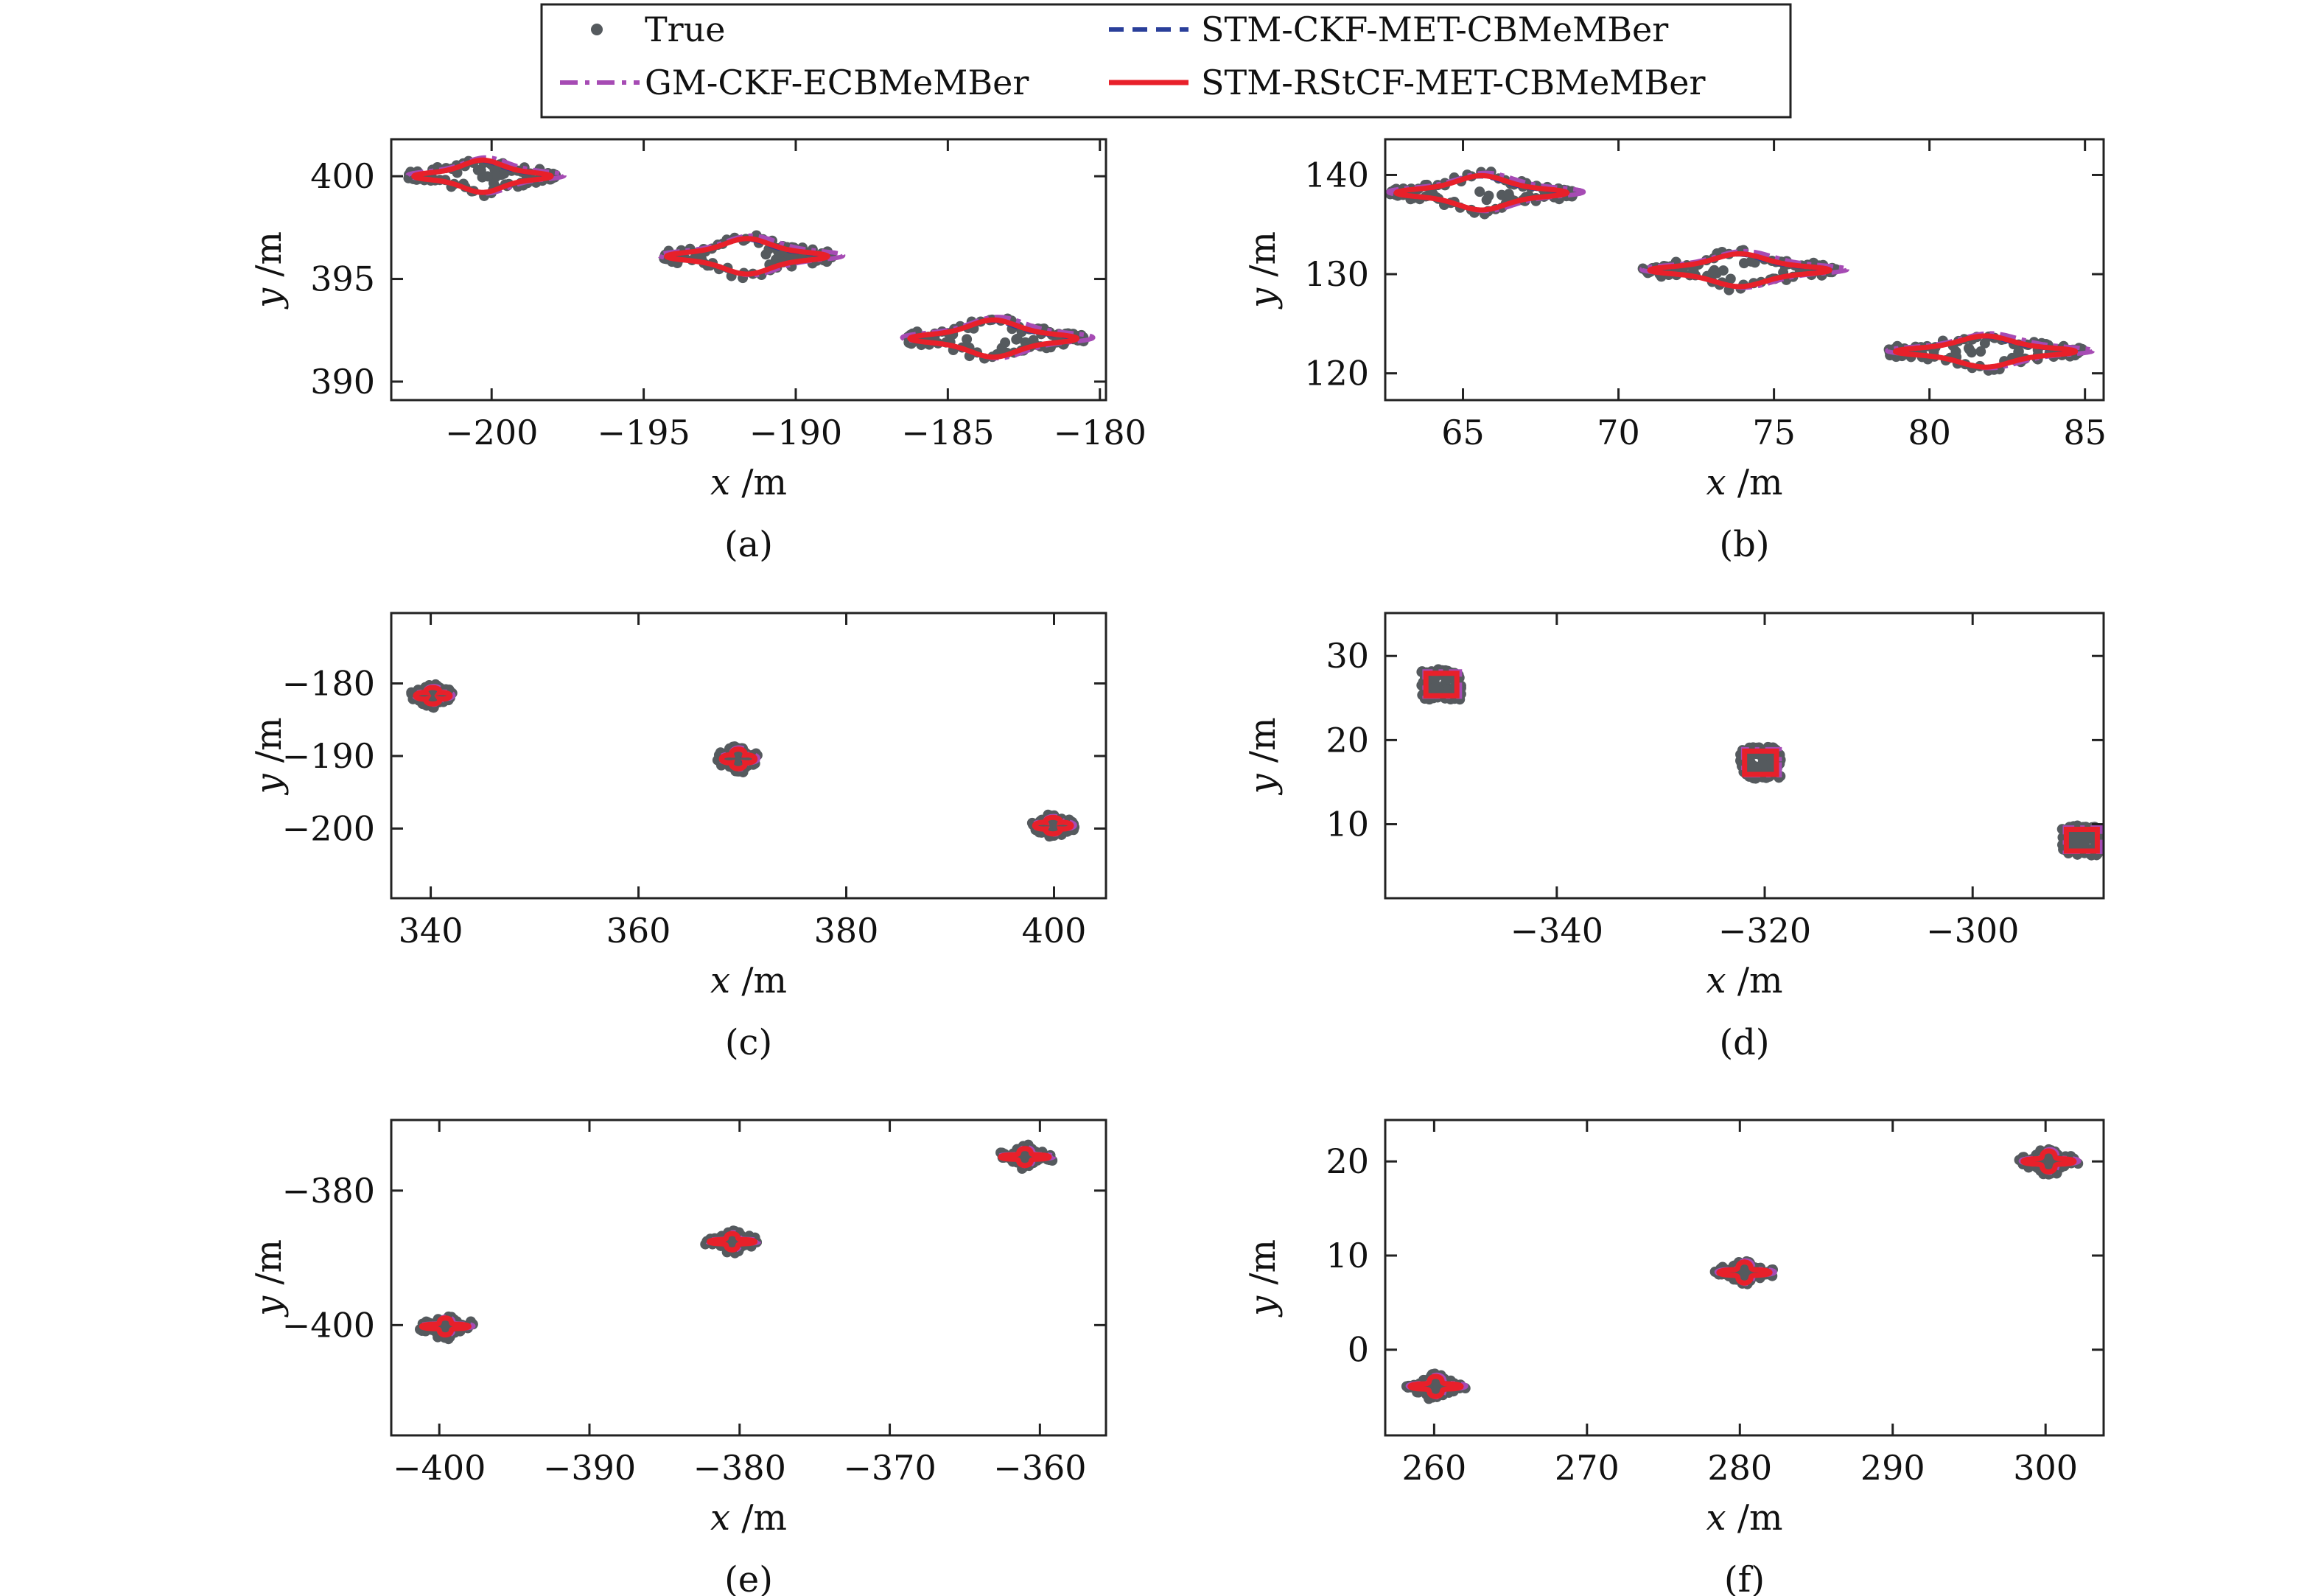  I want to click on y-tick-label: 120, so click(1336, 373).